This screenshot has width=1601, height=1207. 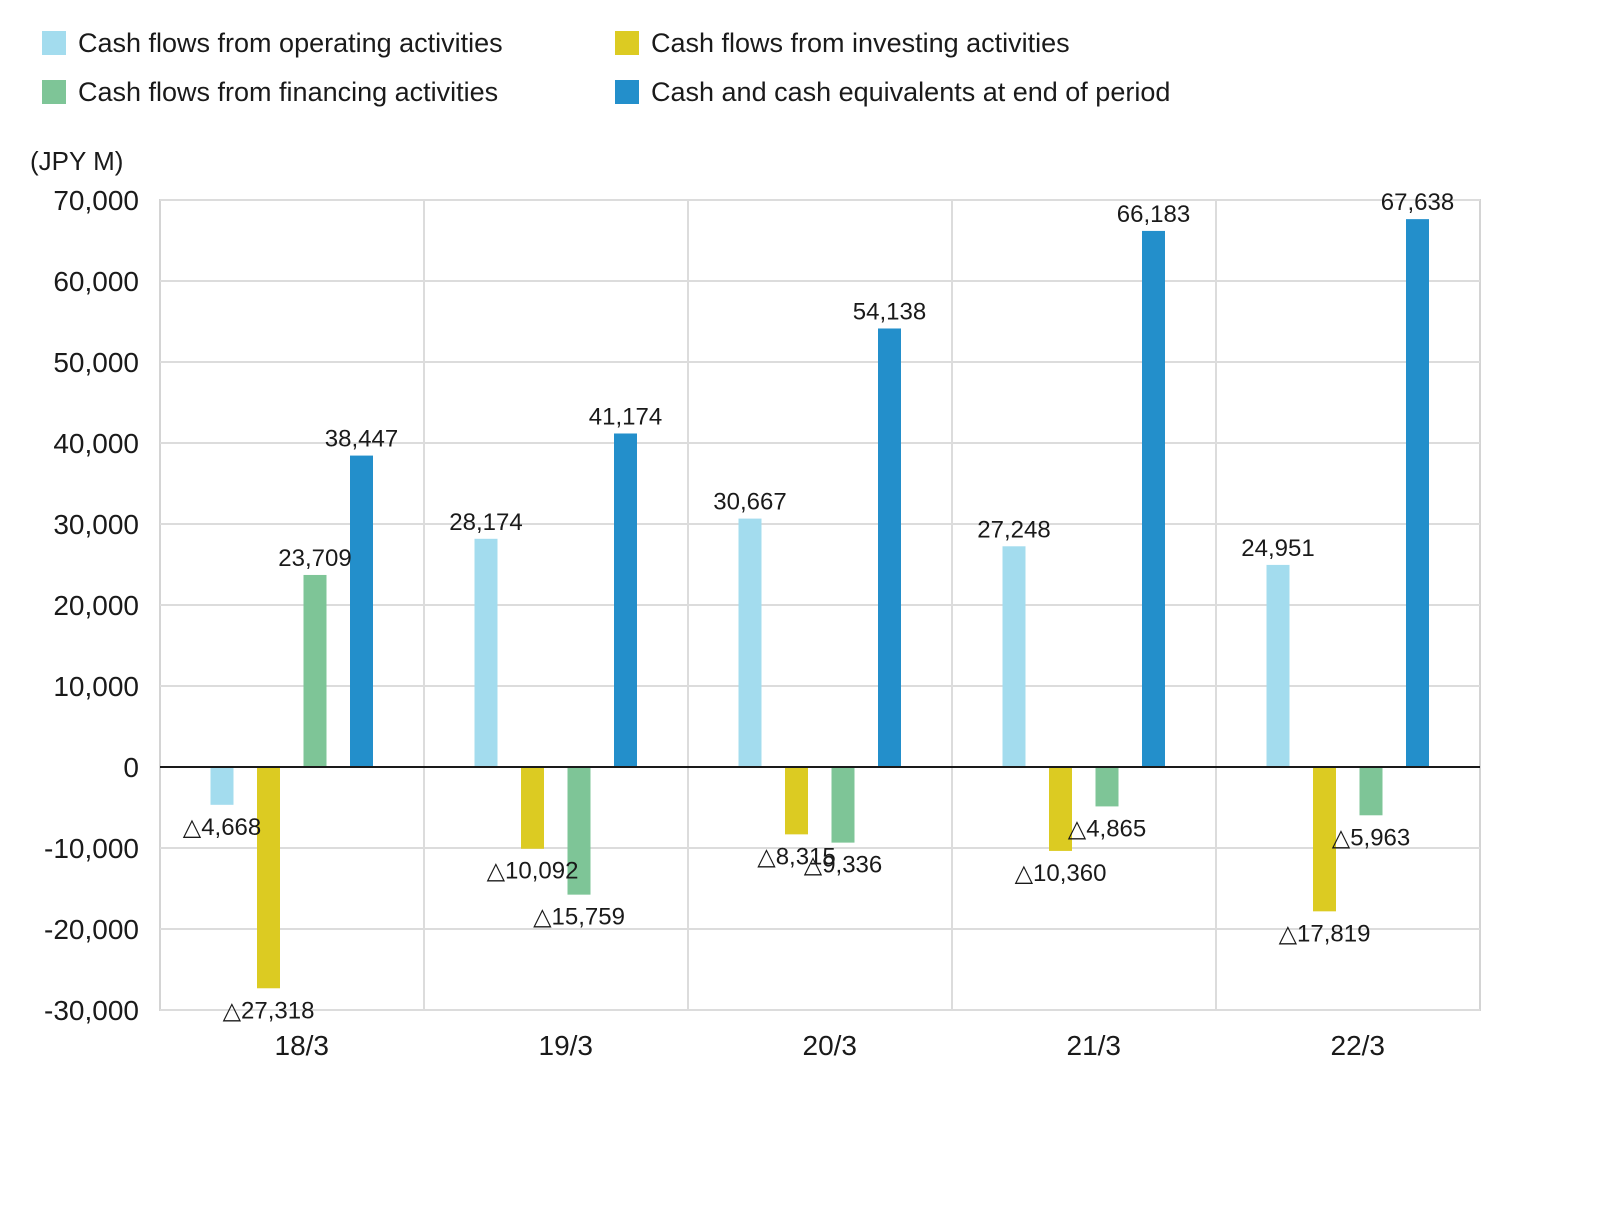 I want to click on data-label: 66,183, so click(x=1153, y=214).